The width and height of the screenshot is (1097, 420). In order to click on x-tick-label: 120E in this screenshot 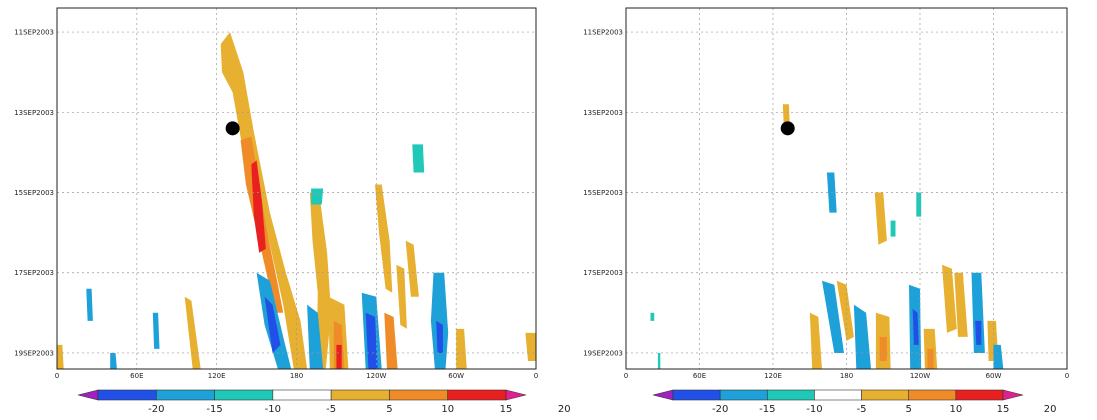, I will do `click(773, 376)`.